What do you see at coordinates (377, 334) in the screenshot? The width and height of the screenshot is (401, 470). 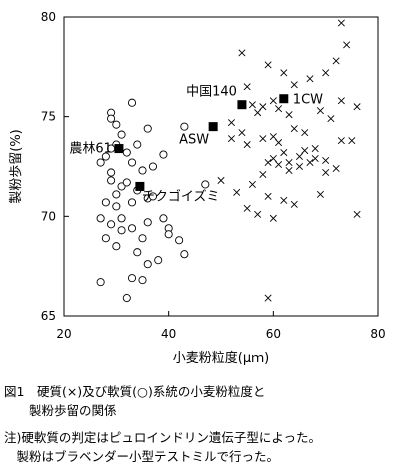 I see `x-tick-label: 80` at bounding box center [377, 334].